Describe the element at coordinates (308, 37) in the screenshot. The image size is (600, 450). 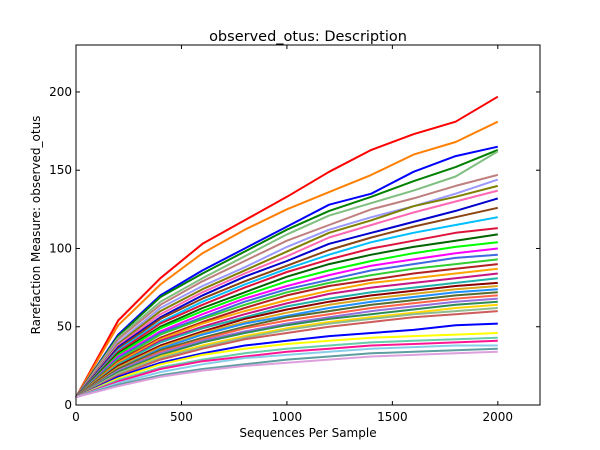
I see `chart-title: observed_otus: Description` at that location.